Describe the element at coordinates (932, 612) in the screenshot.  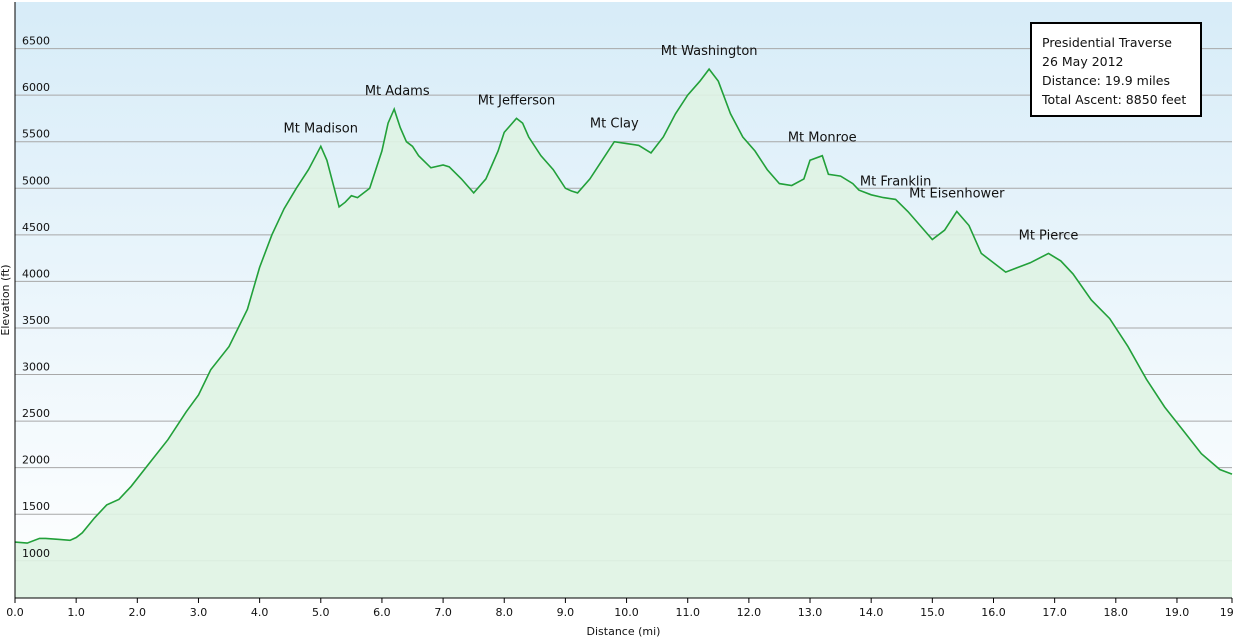
I see `x-tick-label: 15.0` at that location.